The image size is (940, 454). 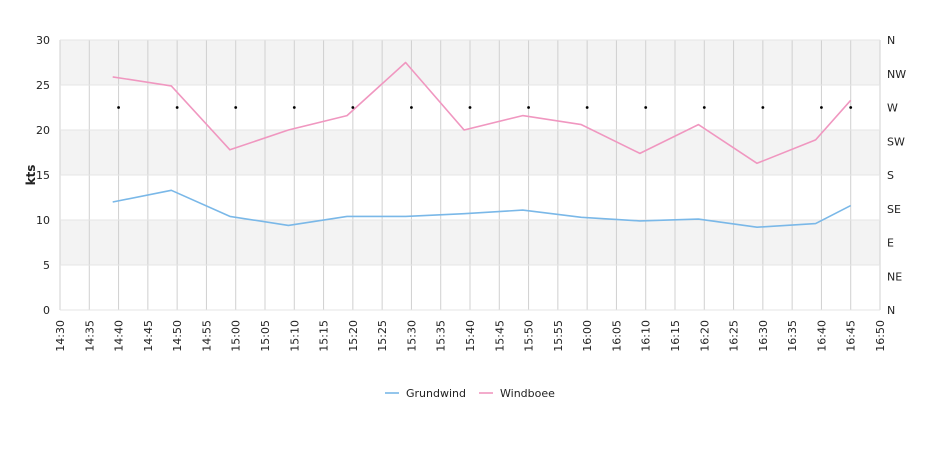 What do you see at coordinates (558, 336) in the screenshot?
I see `x-tick-label: 15:55` at bounding box center [558, 336].